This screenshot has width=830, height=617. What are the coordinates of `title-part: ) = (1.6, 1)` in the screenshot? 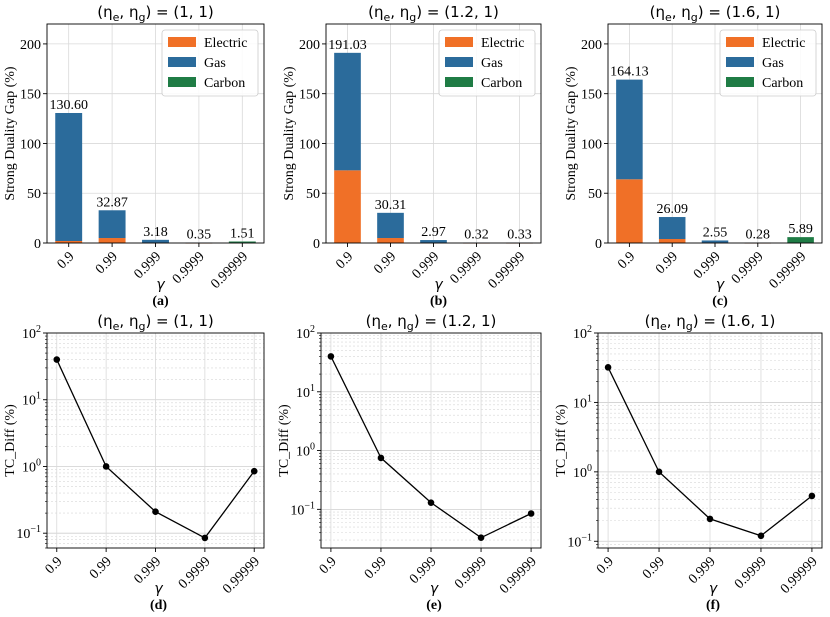 It's located at (739, 12).